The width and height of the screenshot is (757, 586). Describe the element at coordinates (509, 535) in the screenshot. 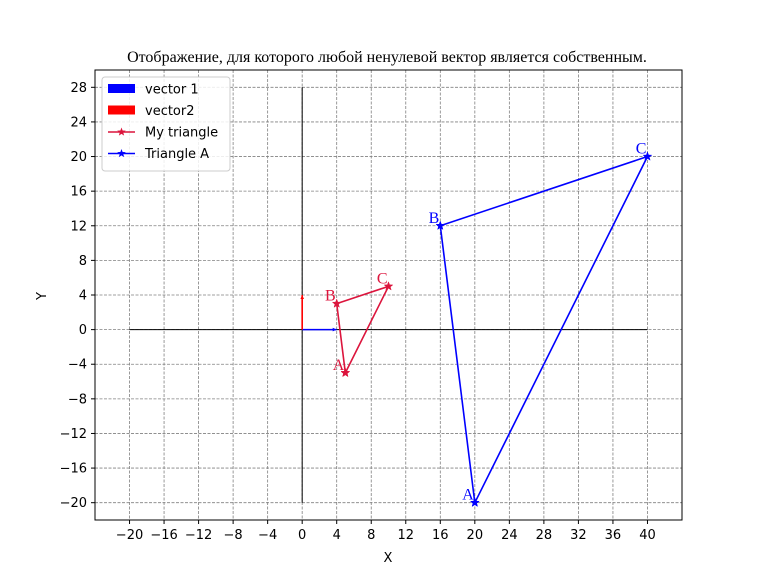

I see `x-tick-label: 24` at that location.